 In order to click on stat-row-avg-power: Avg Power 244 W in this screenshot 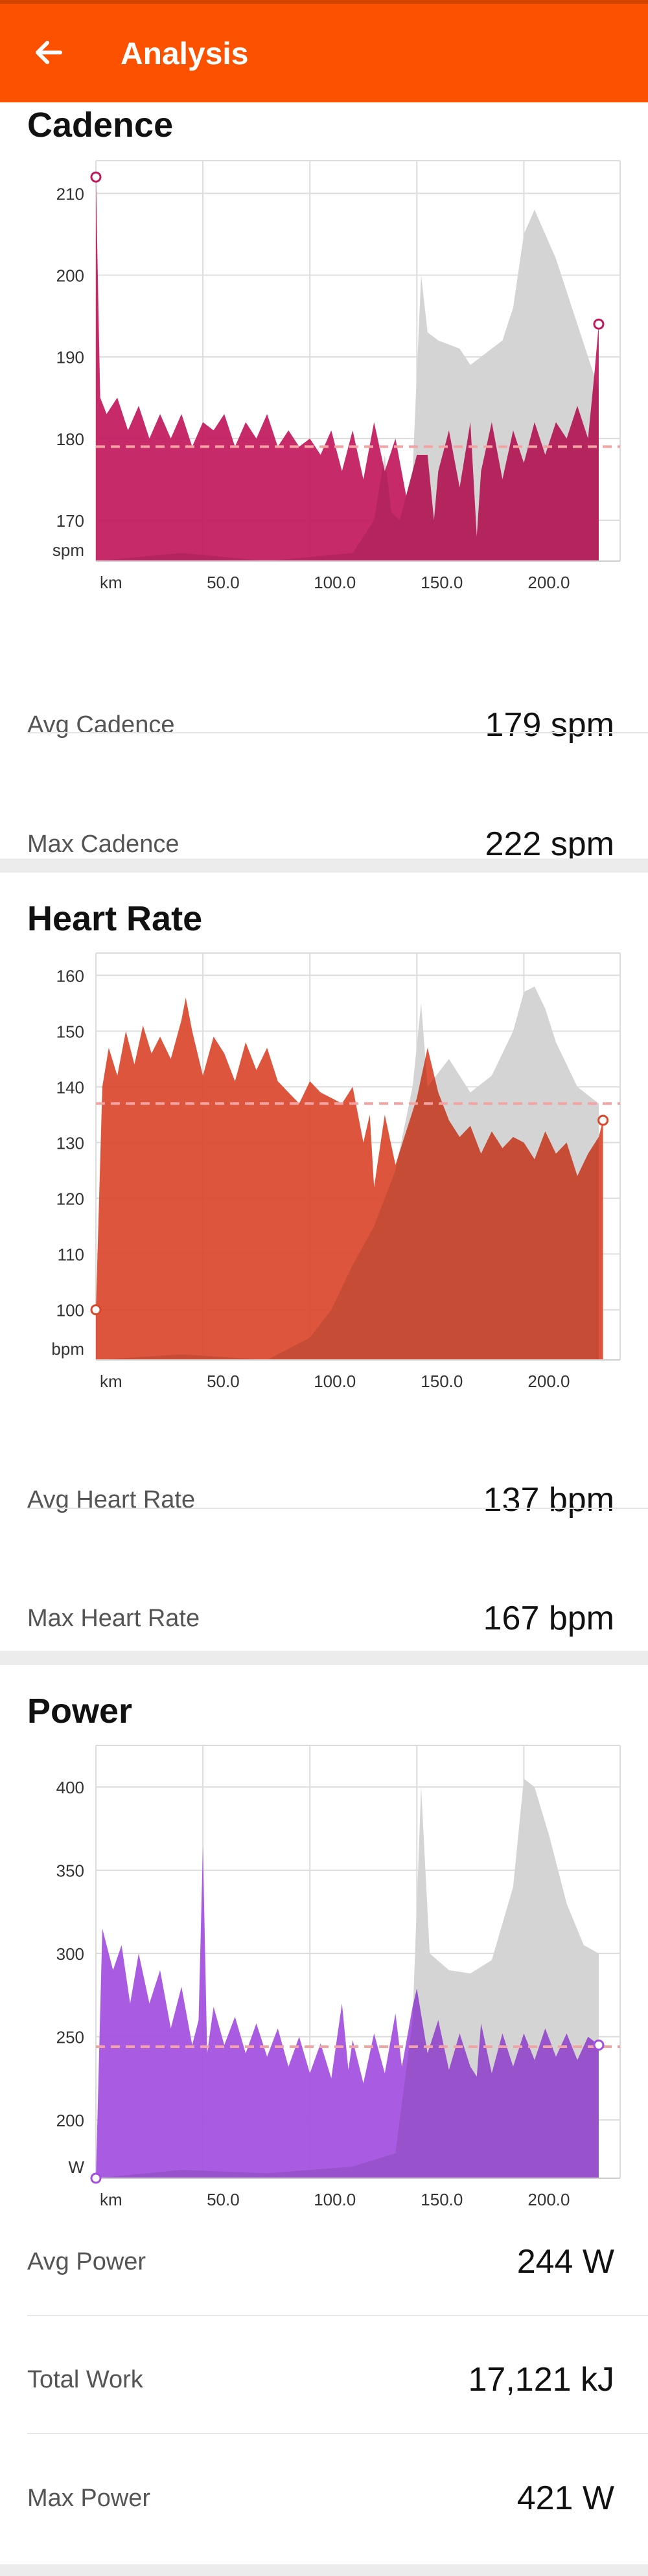, I will do `click(324, 2262)`.